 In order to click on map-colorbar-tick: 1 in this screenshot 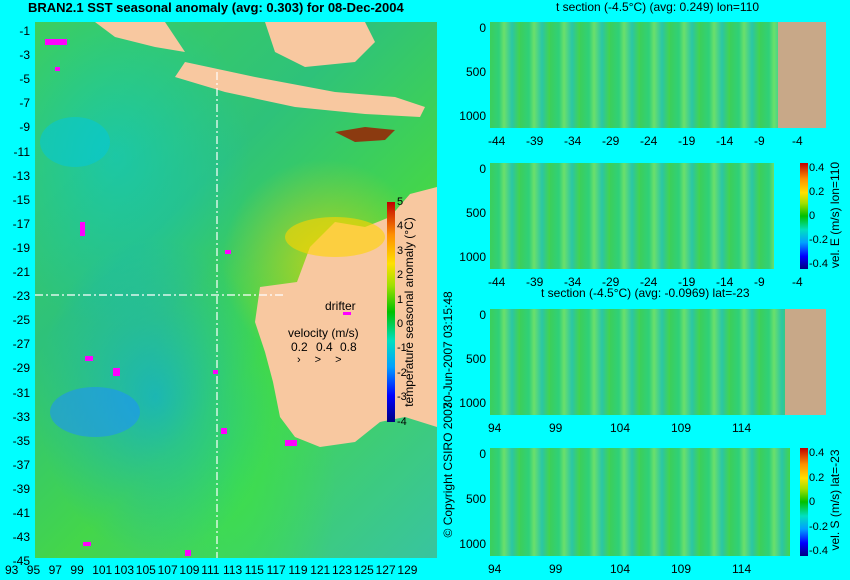, I will do `click(400, 299)`.